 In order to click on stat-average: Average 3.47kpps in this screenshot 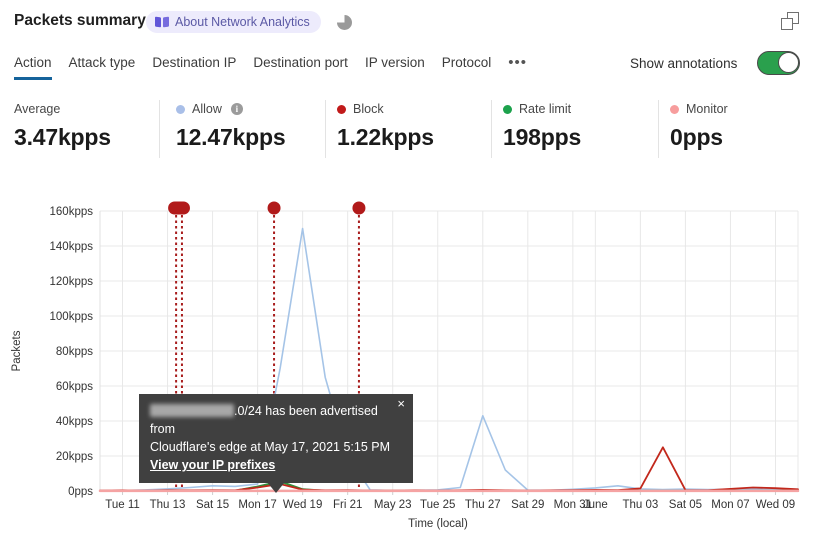, I will do `click(62, 126)`.